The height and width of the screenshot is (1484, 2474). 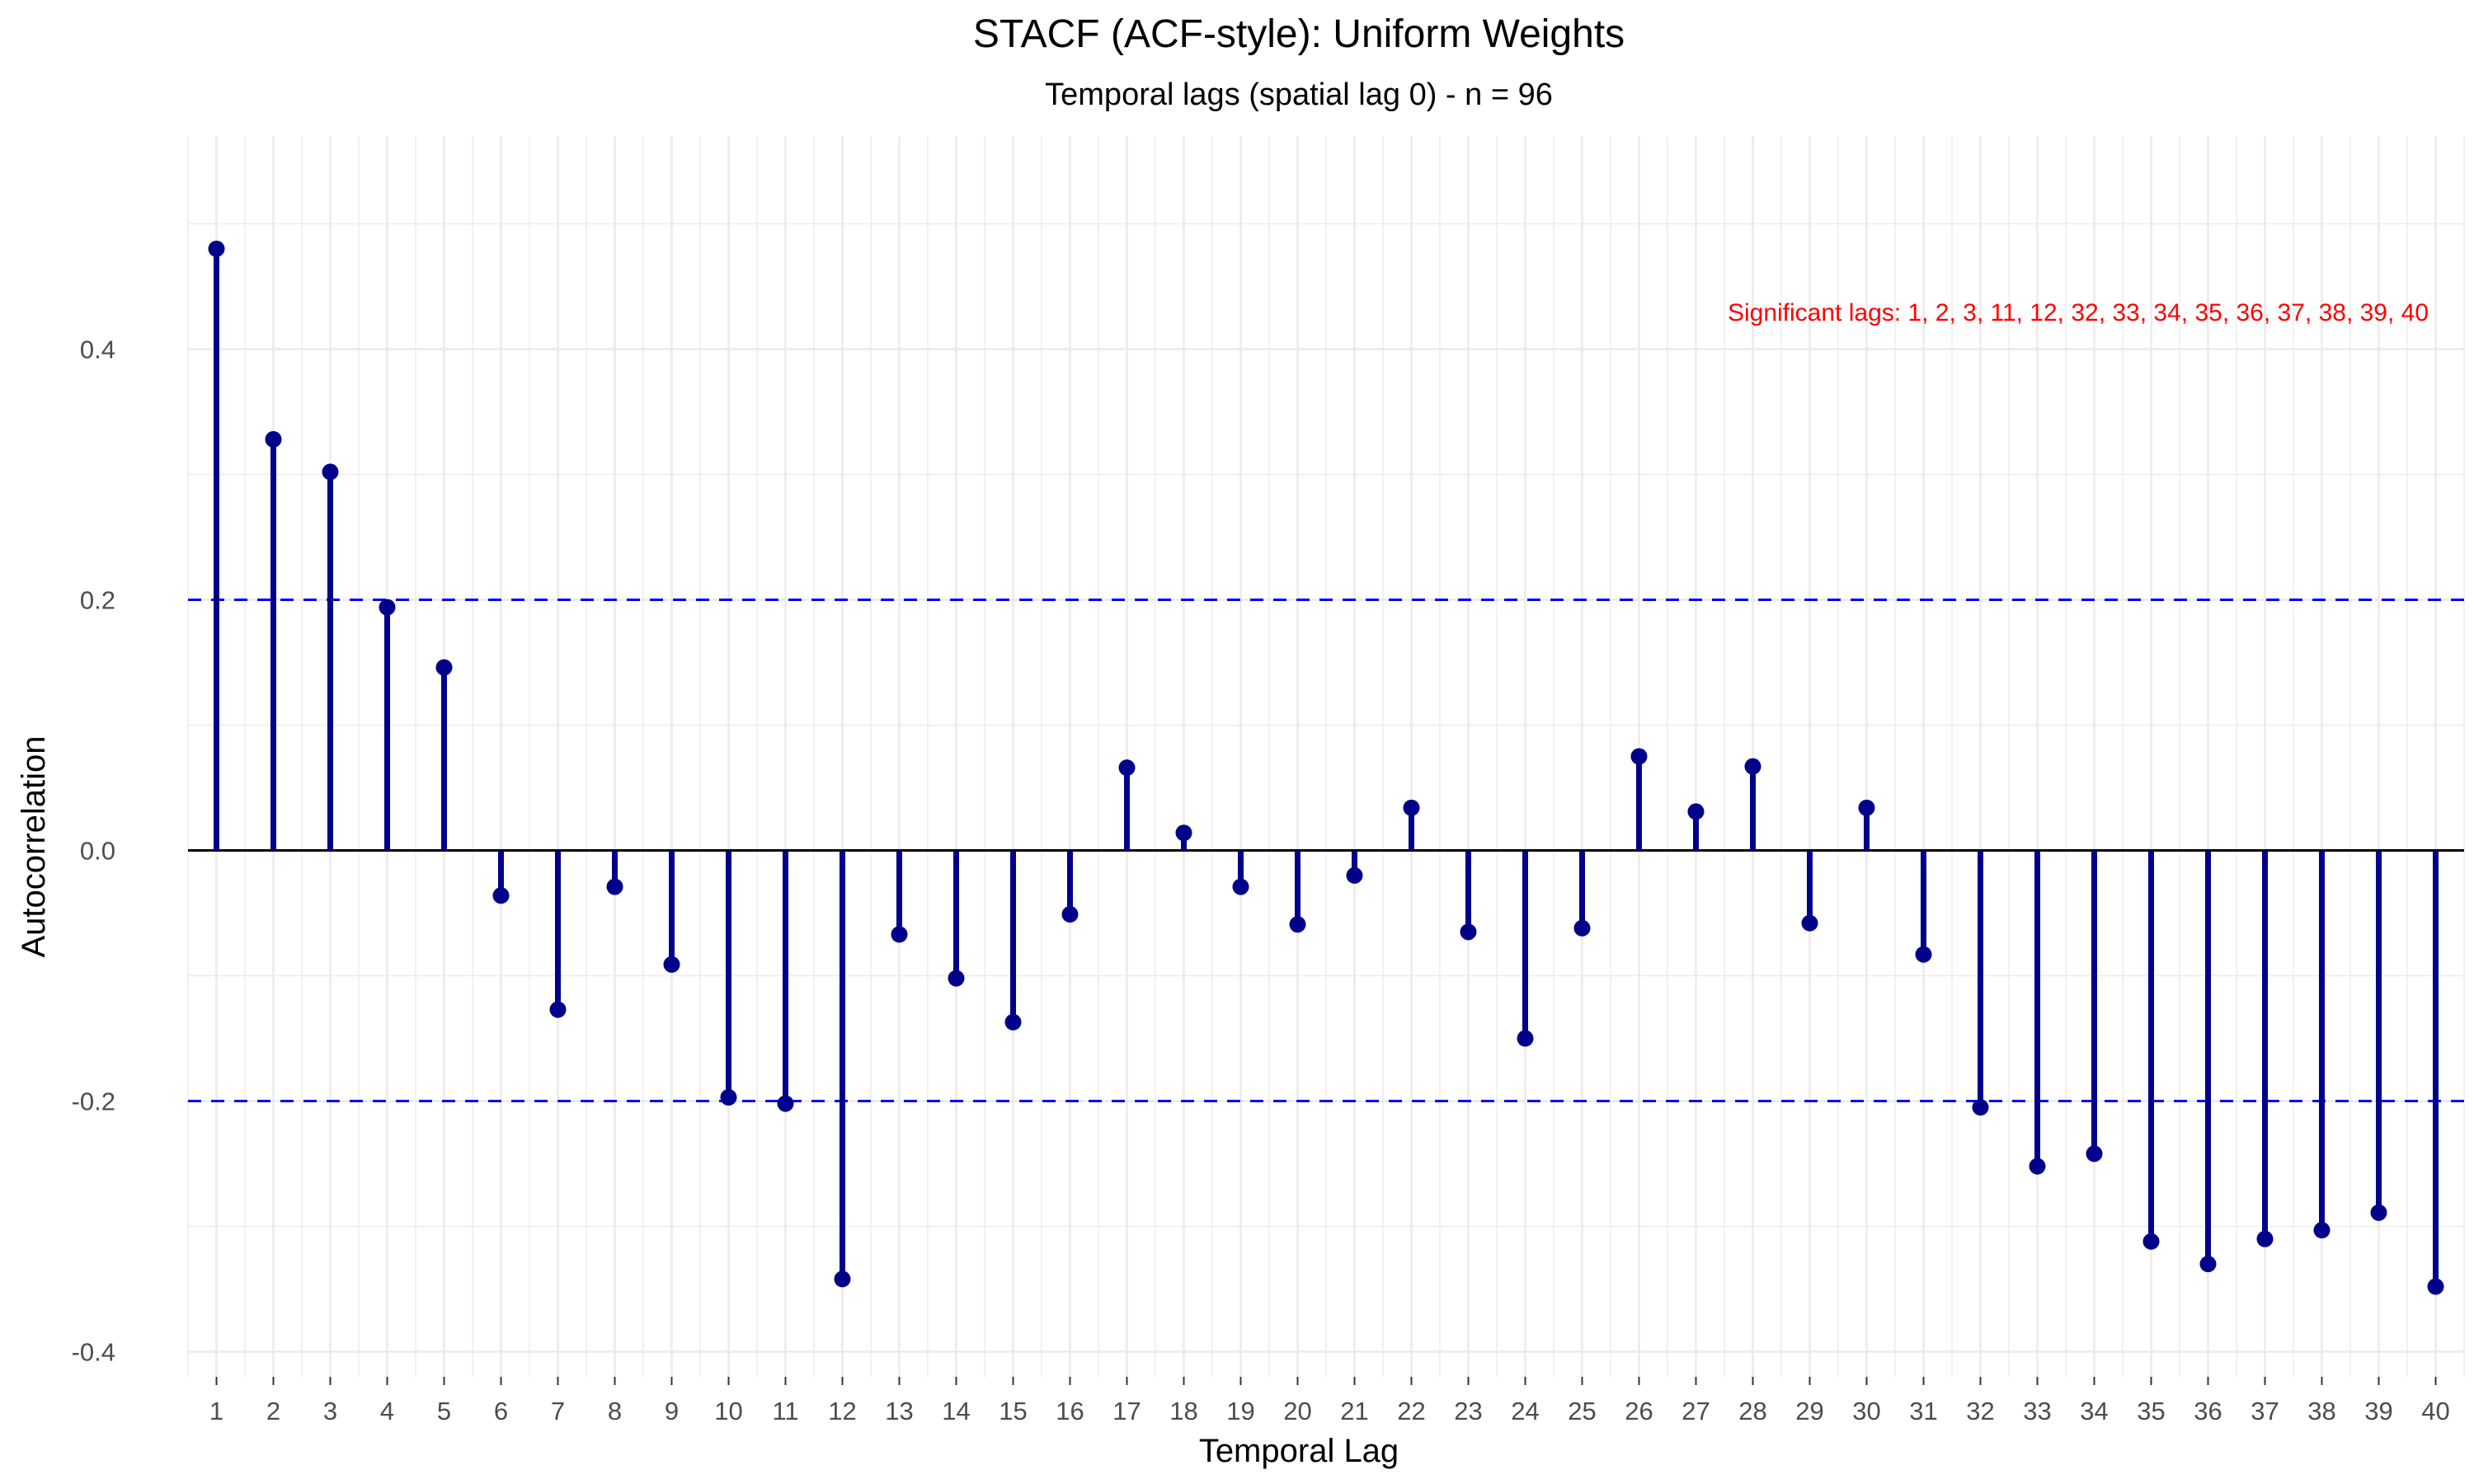 What do you see at coordinates (1639, 1411) in the screenshot?
I see `x-tick-label: 26` at bounding box center [1639, 1411].